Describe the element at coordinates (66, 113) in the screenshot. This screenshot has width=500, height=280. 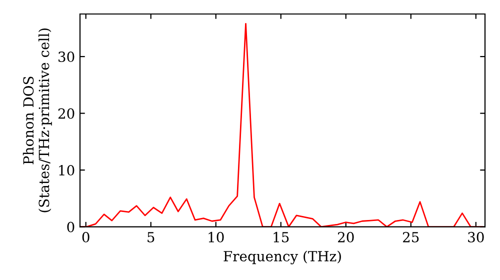
I see `y-tick-label: 20` at that location.